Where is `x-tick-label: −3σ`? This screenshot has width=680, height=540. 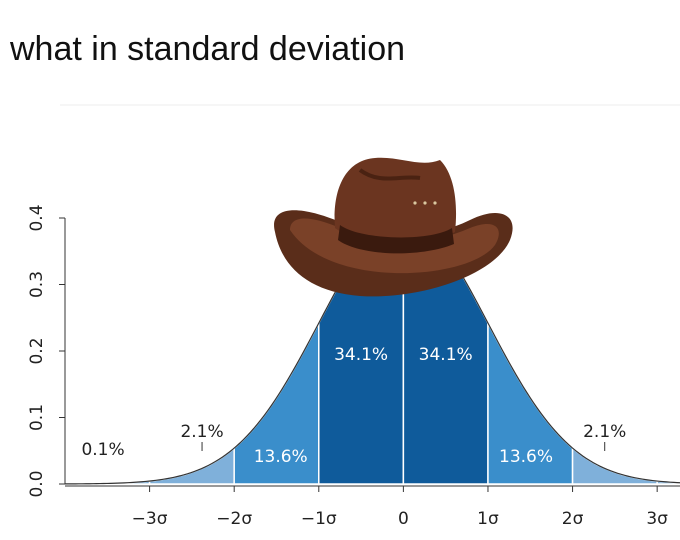 x-tick-label: −3σ is located at coordinates (150, 519).